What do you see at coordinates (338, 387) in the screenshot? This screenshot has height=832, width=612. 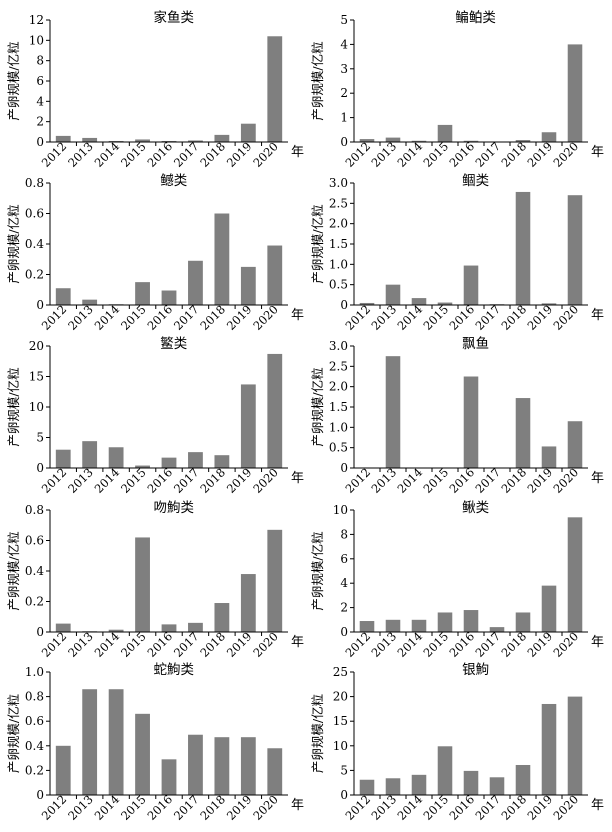 I see `y-tick-label: 2.0` at bounding box center [338, 387].